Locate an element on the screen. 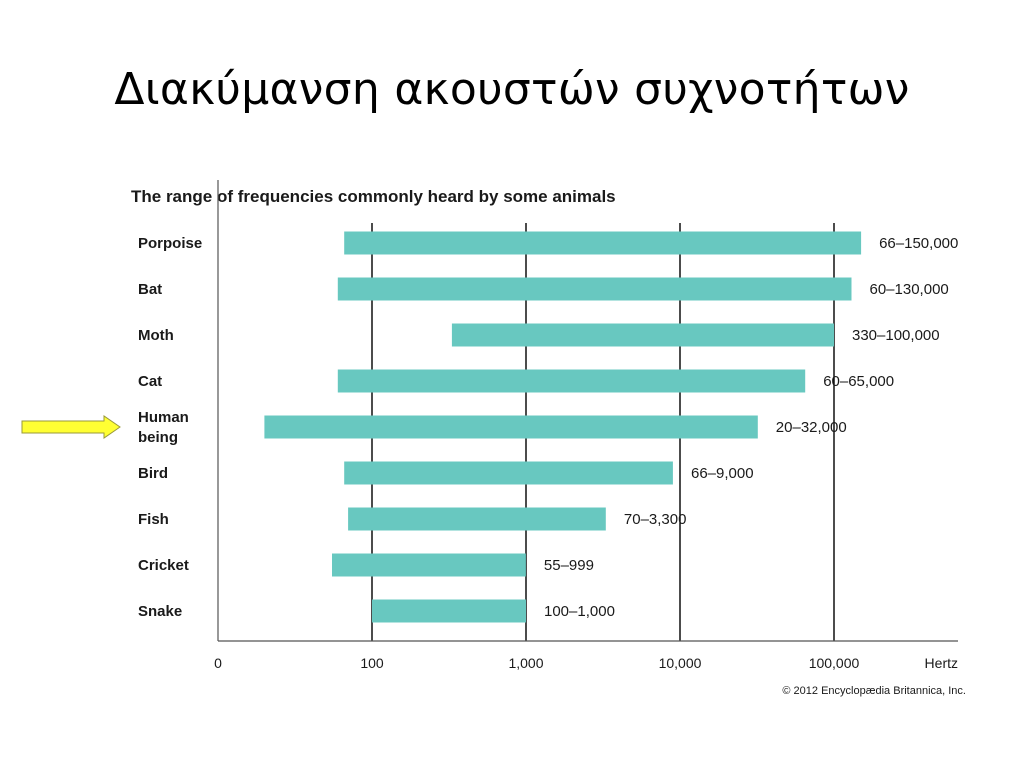  bar-cat is located at coordinates (571, 381).